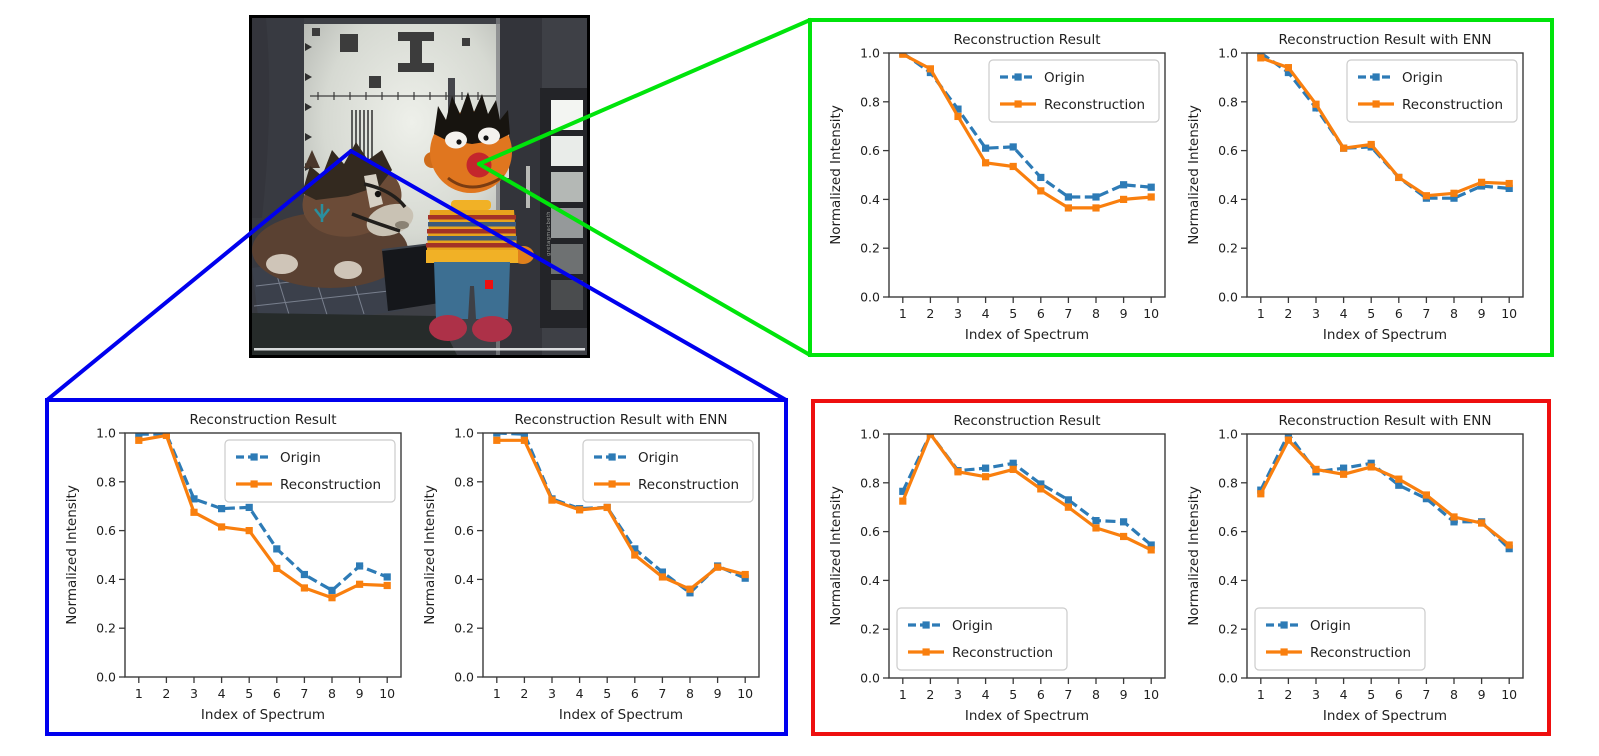  Describe the element at coordinates (263, 512) in the screenshot. I see `series-line-origin` at that location.